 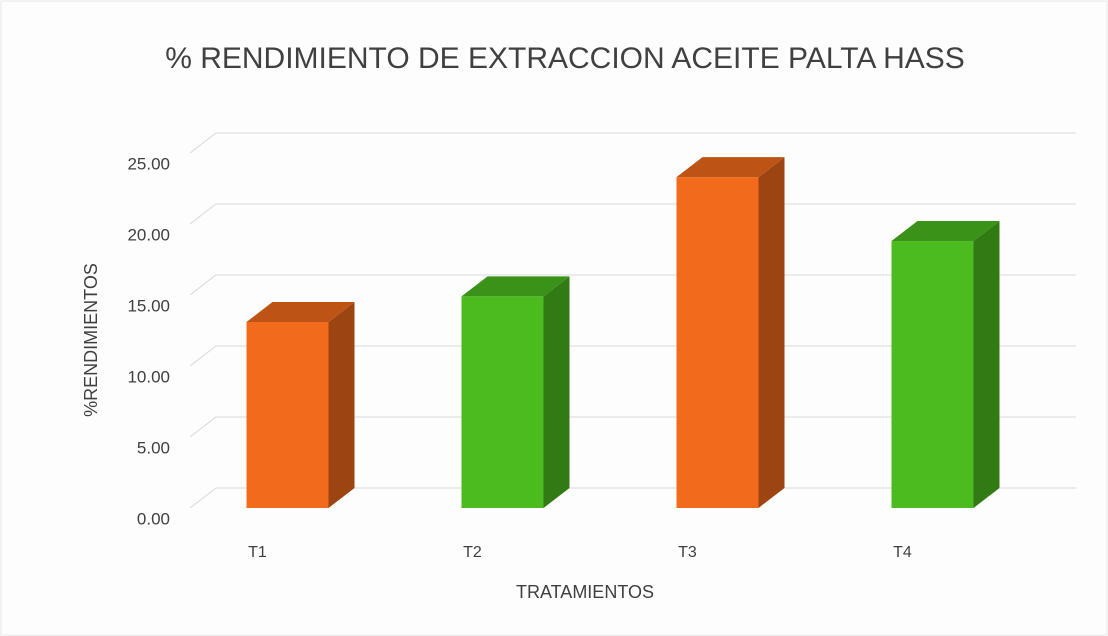 I want to click on y-tick-label: 5.00, so click(x=153, y=447).